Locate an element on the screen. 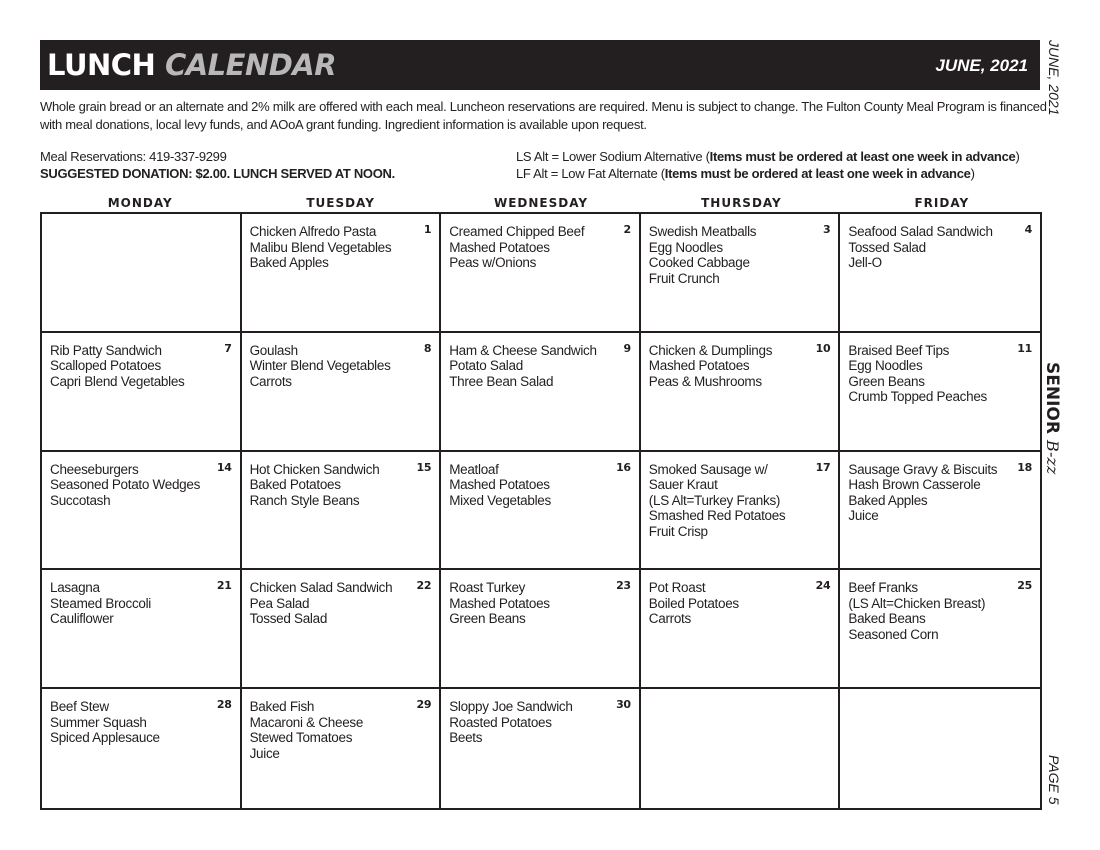 This screenshot has height=850, width=1100. title-bold: LUNCH is located at coordinates (101, 65).